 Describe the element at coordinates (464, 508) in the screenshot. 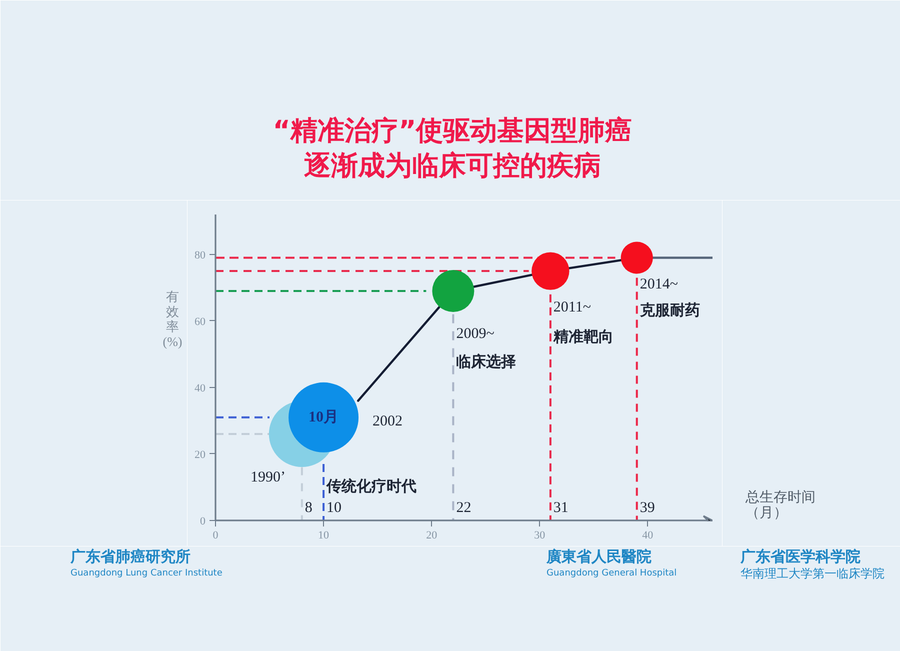

I see `annotation: 22` at that location.